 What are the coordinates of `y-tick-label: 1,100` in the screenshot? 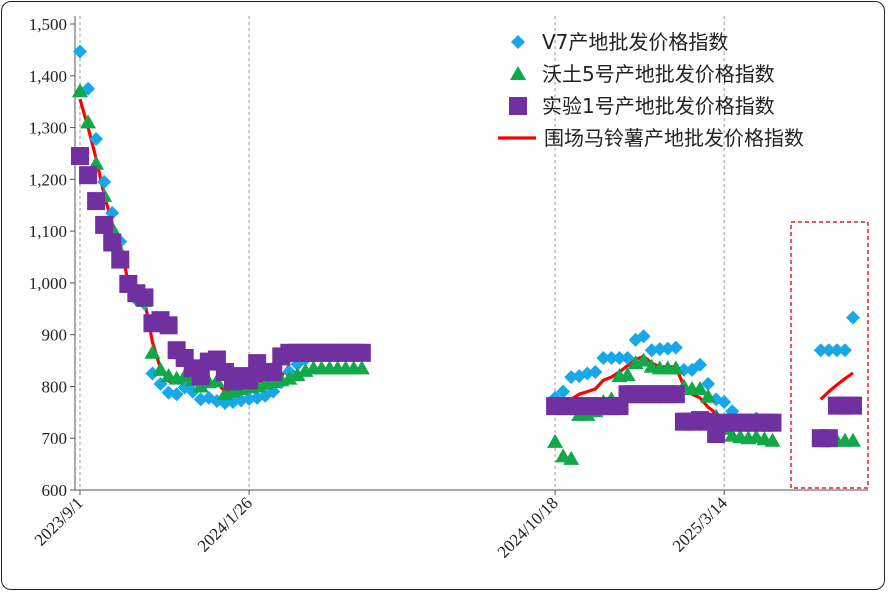 It's located at (48, 231).